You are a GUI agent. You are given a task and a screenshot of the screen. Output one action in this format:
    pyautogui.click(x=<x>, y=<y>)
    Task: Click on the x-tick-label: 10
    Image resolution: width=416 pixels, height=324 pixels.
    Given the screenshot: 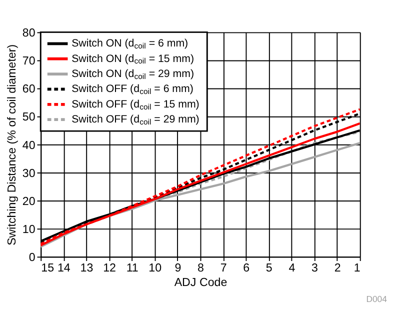 What is the action you would take?
    pyautogui.click(x=155, y=268)
    